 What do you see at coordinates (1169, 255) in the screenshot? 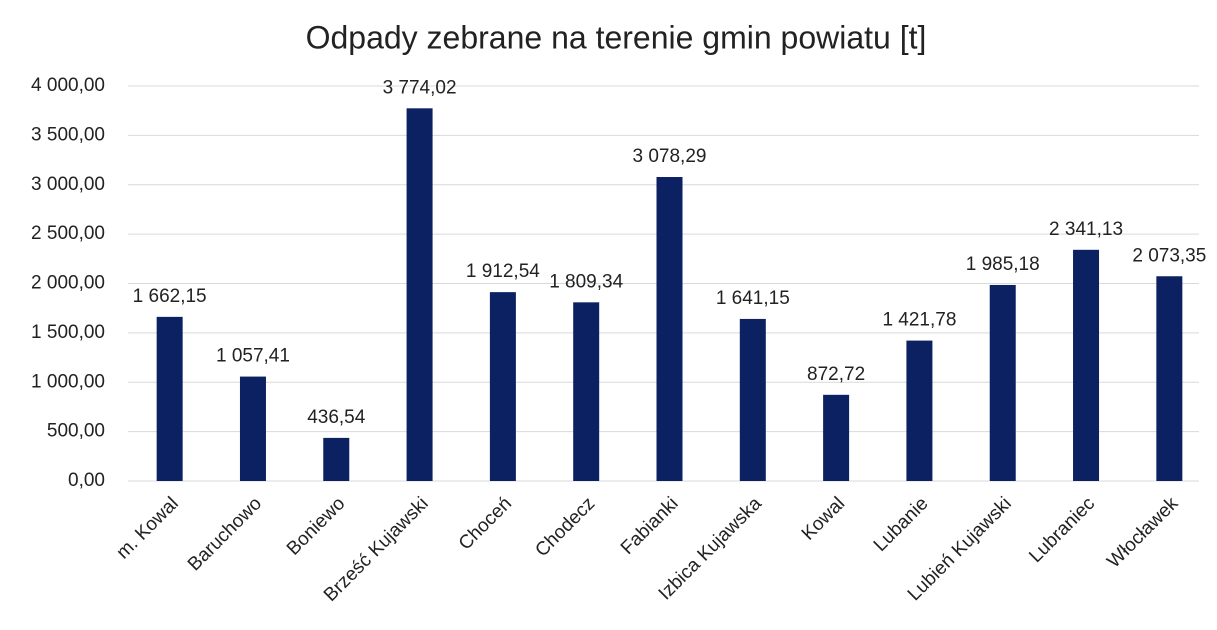
I see `data-label: 2 073,35` at bounding box center [1169, 255].